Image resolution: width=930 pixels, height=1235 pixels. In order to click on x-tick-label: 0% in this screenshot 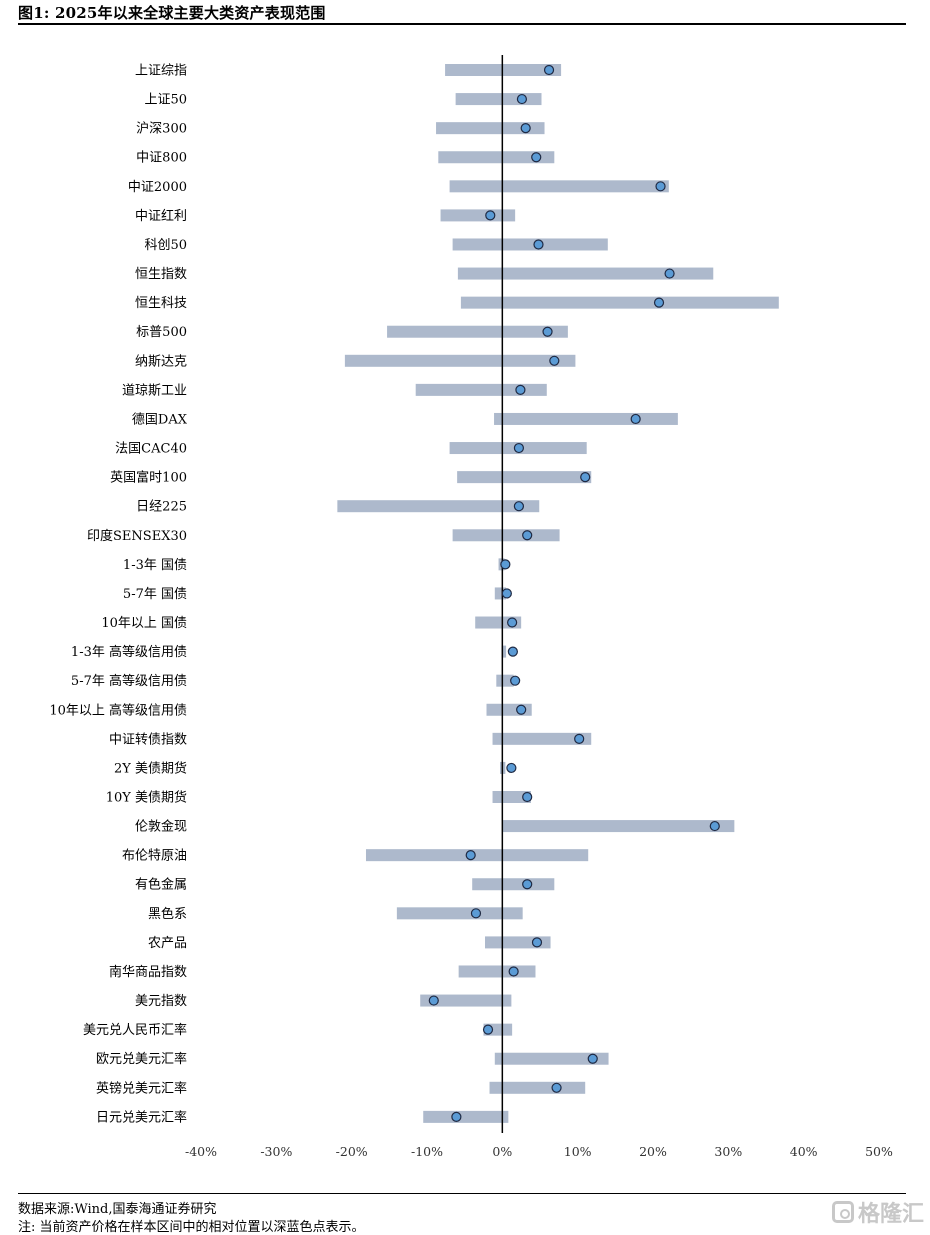, I will do `click(502, 1151)`.